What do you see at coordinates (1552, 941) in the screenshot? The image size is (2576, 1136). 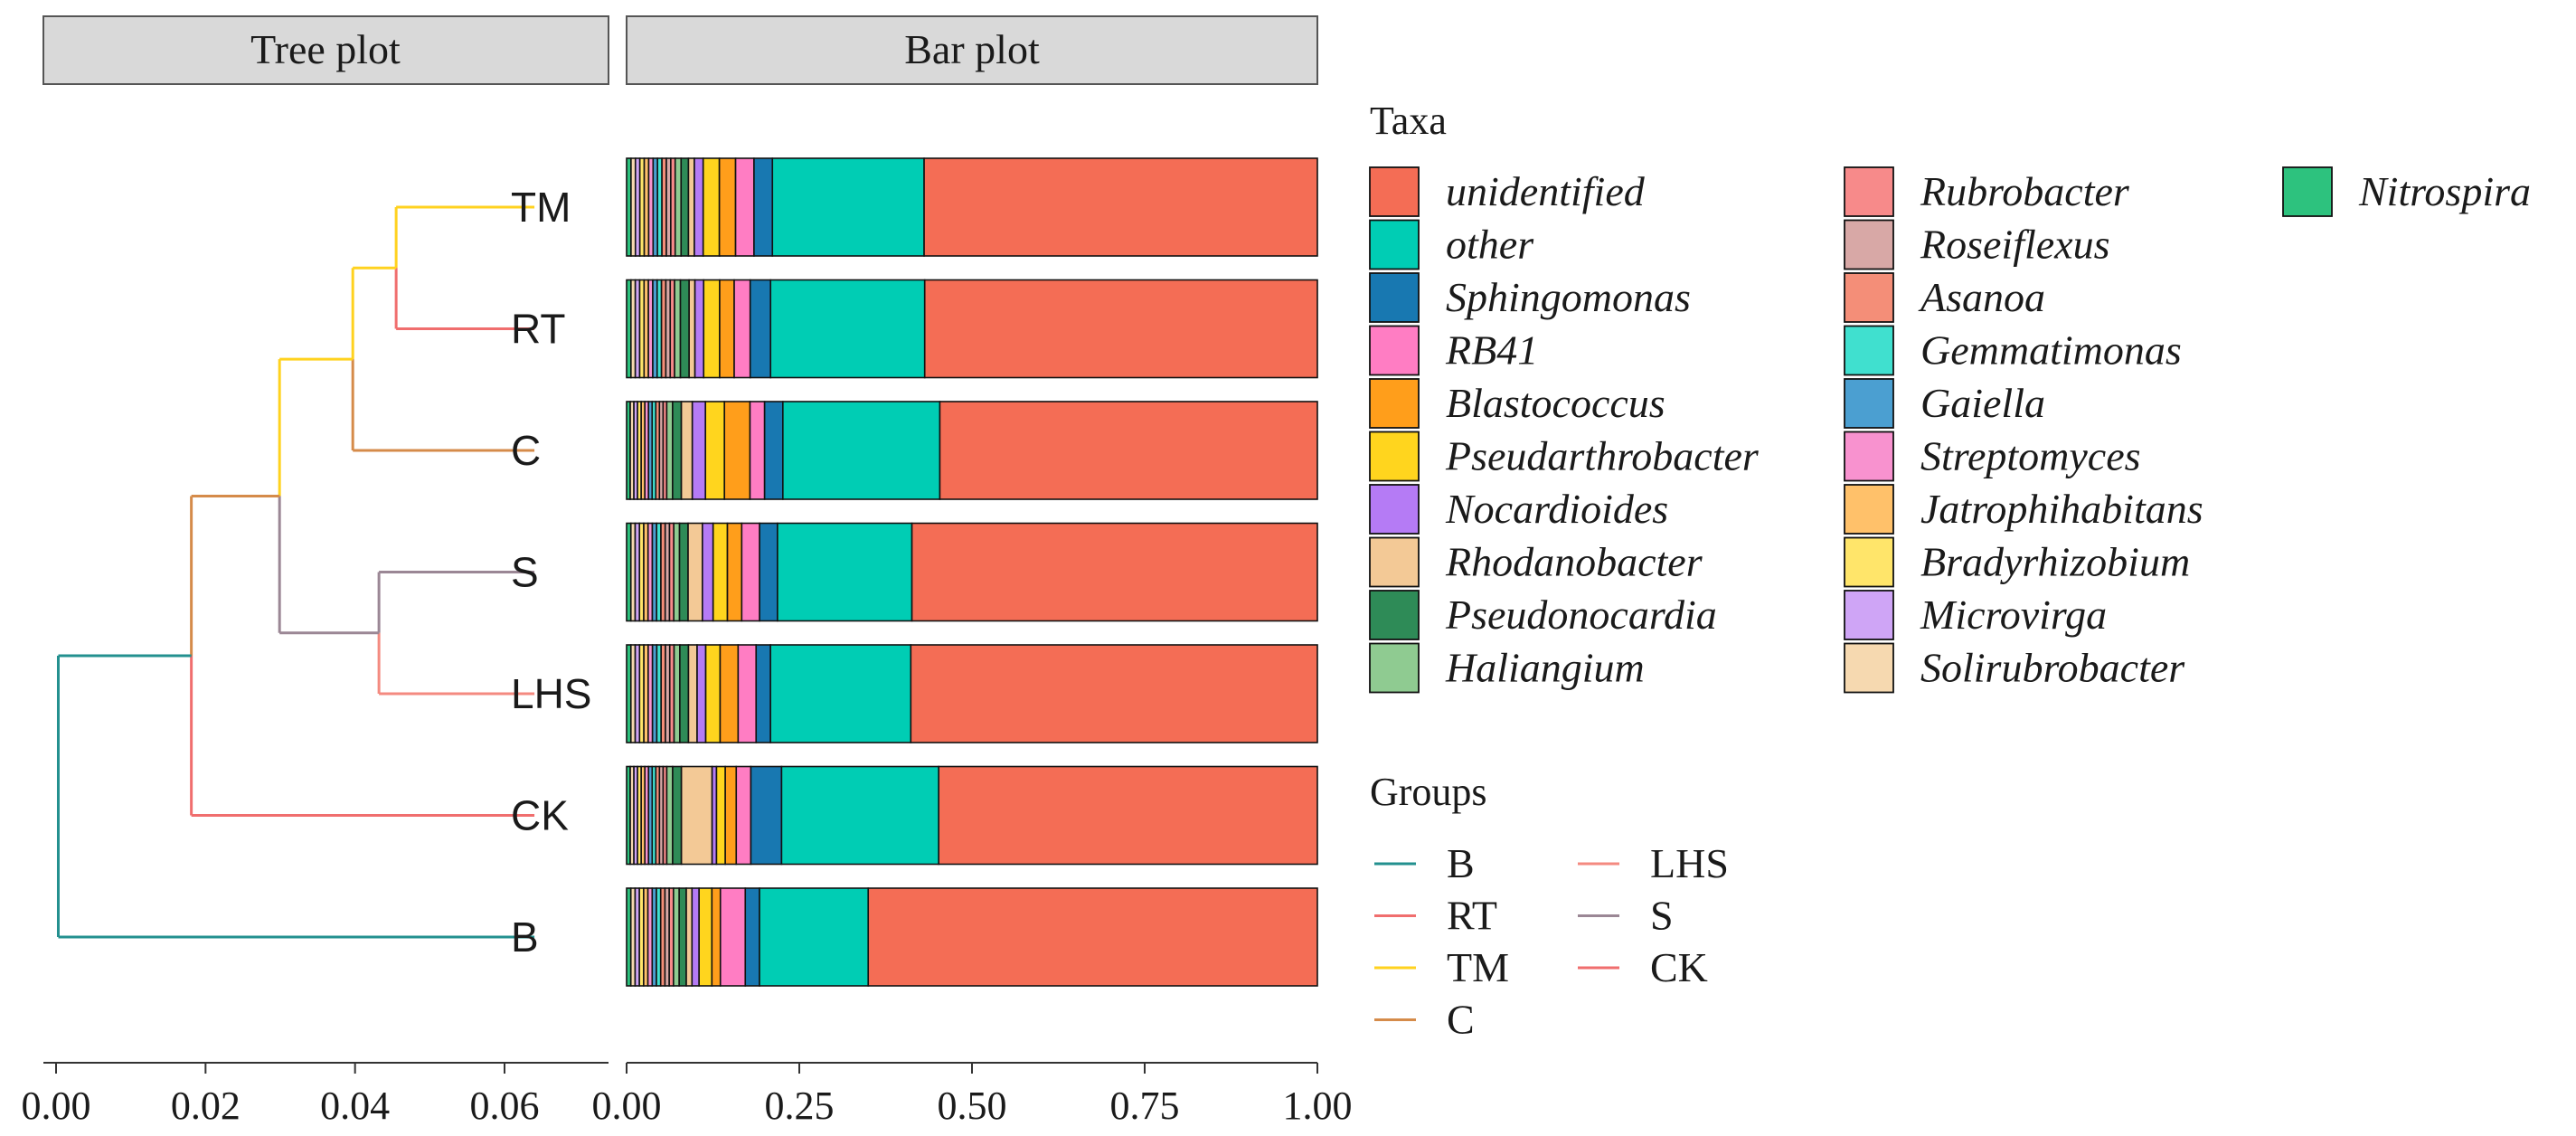 I see `groups-legend-items: B RT TM C LHS S CK` at bounding box center [1552, 941].